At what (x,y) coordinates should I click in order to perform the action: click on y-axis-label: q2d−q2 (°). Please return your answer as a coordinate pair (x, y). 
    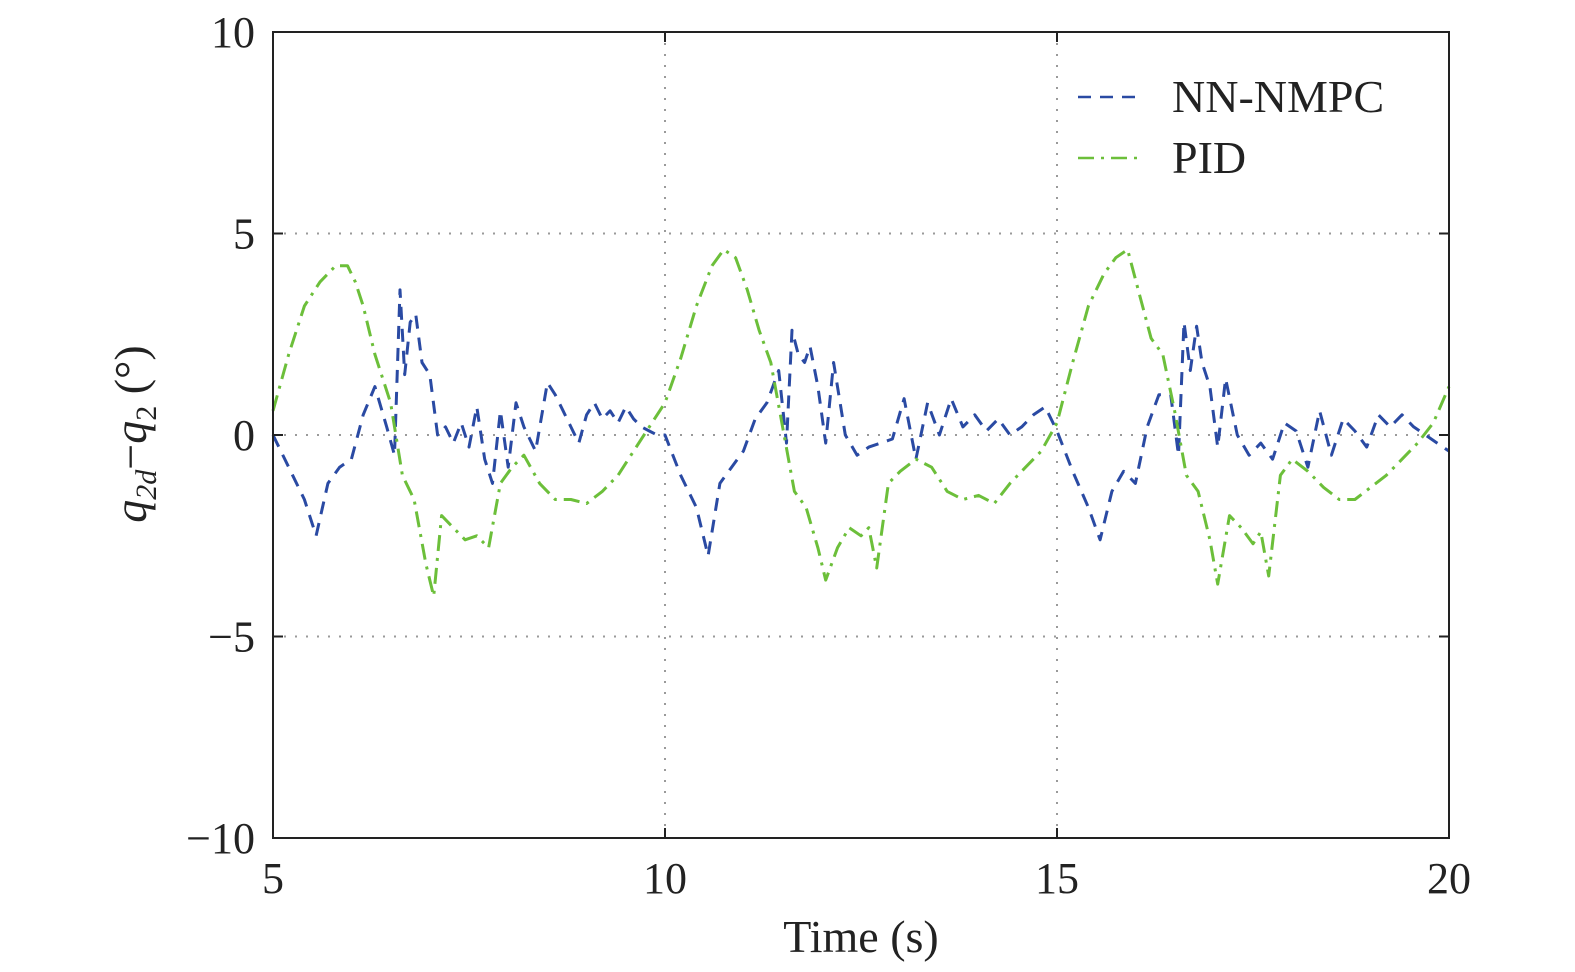
    Looking at the image, I should click on (134, 434).